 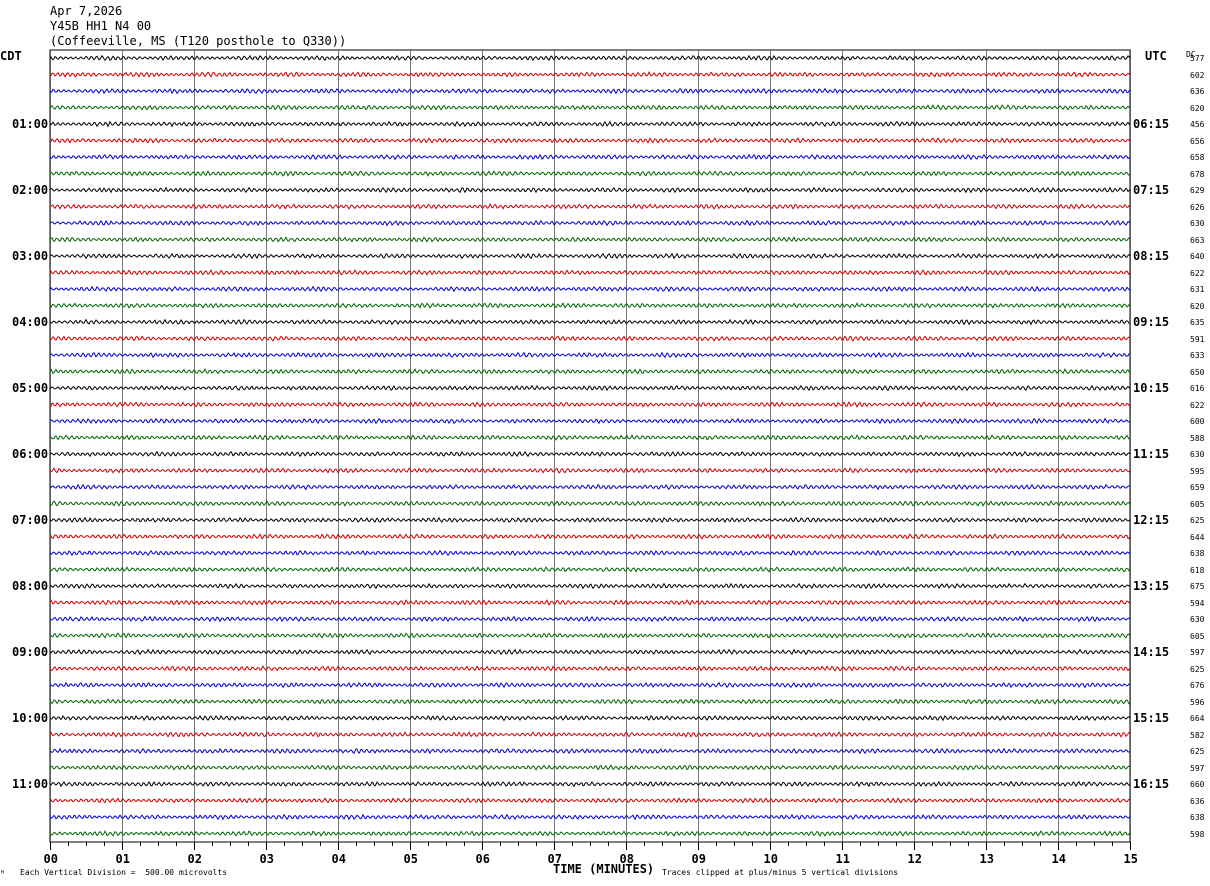 What do you see at coordinates (1197, 421) in the screenshot?
I see `dc-offset-label: 600` at bounding box center [1197, 421].